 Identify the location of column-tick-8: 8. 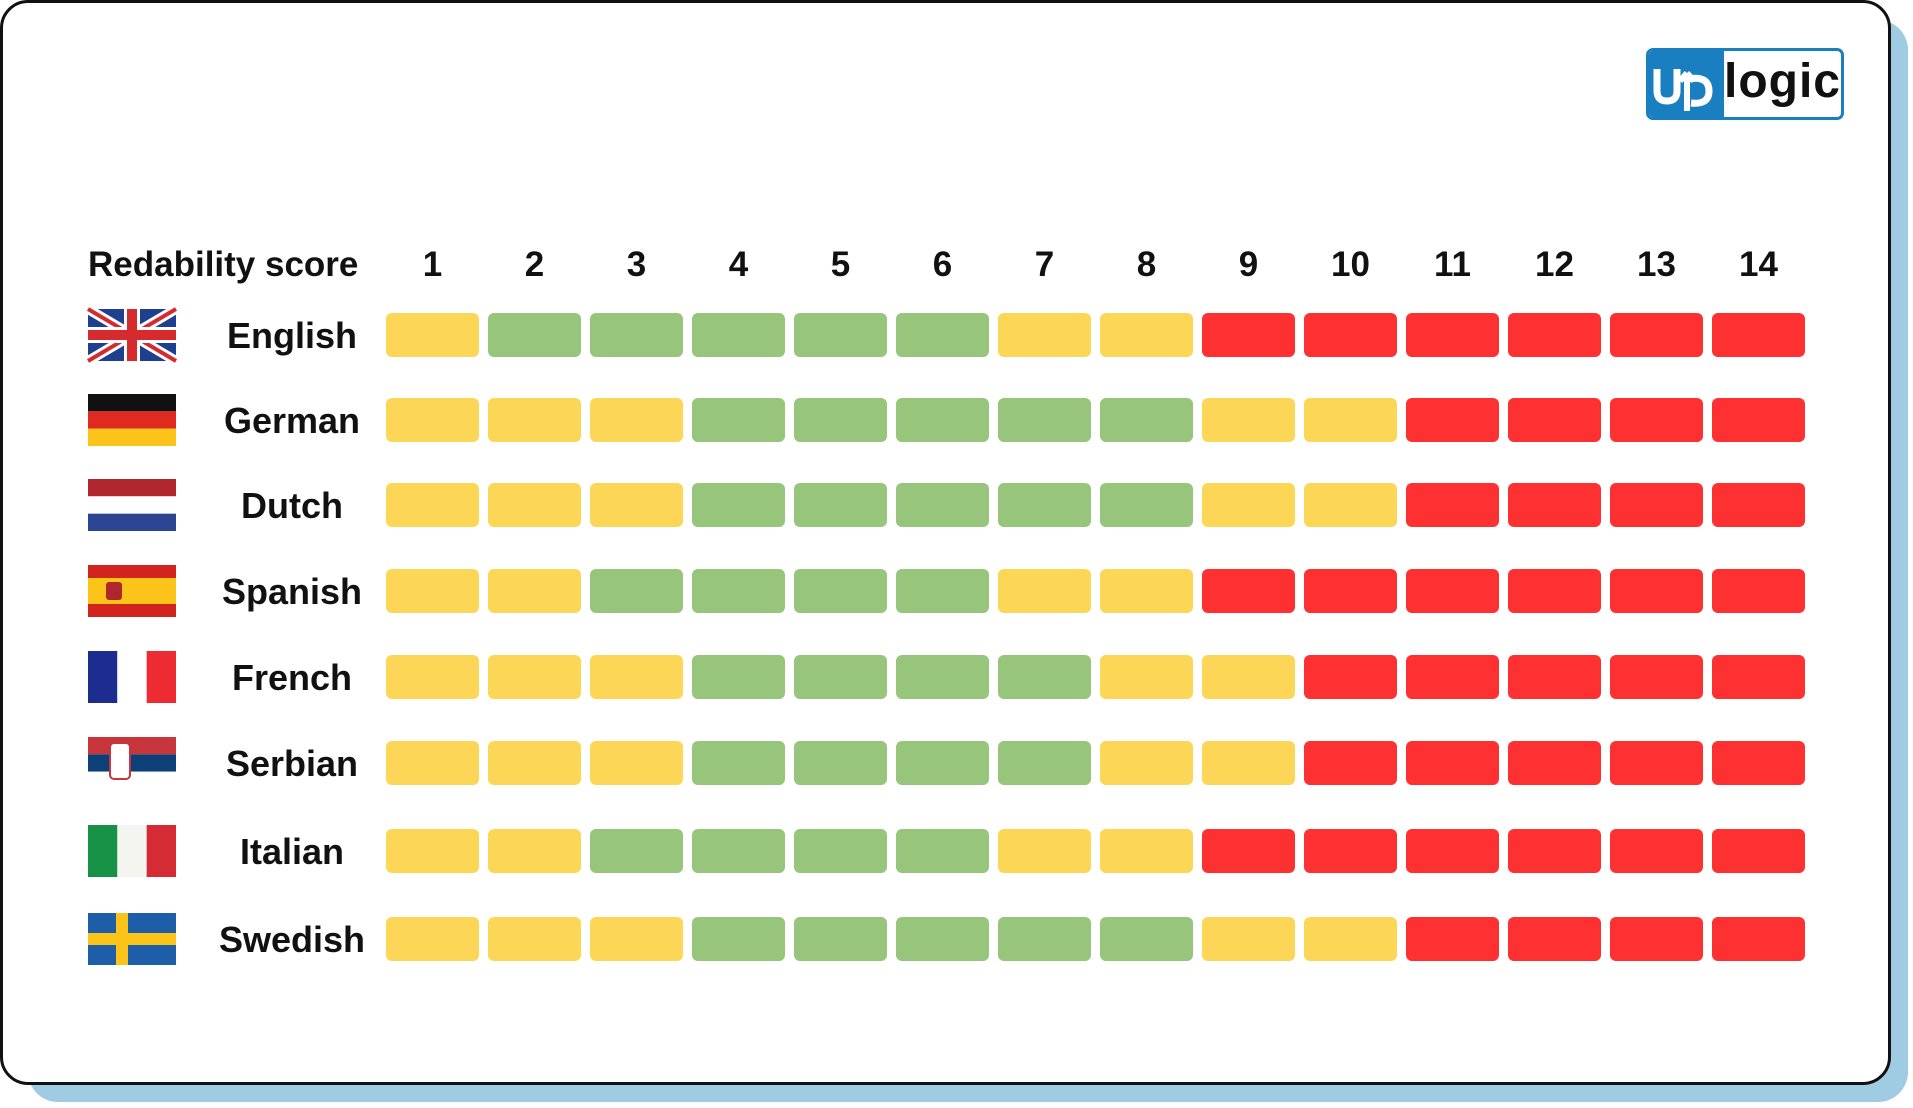
(1146, 264).